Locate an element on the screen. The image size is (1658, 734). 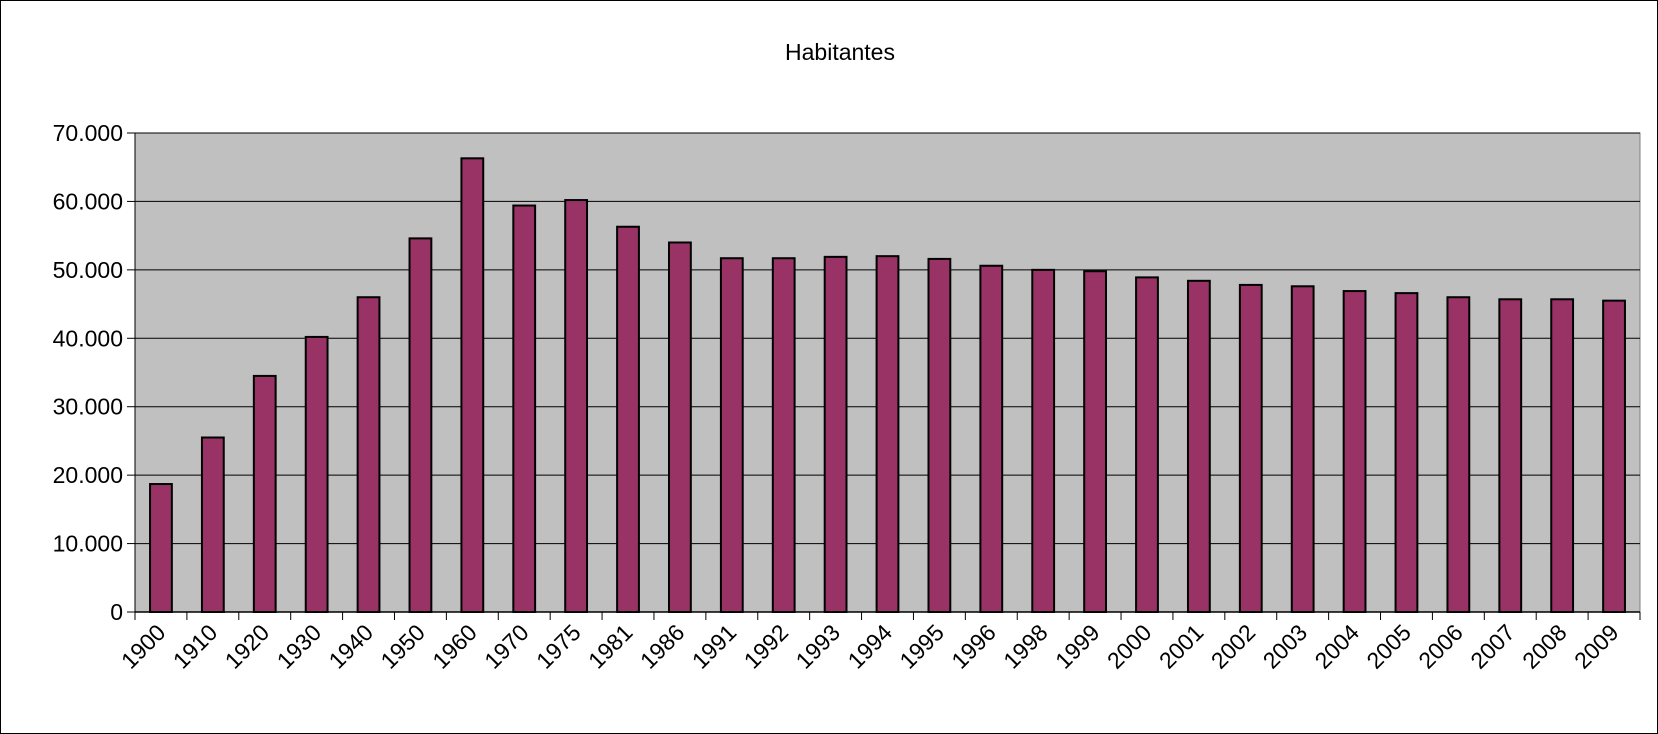
bar-1991 is located at coordinates (731, 435).